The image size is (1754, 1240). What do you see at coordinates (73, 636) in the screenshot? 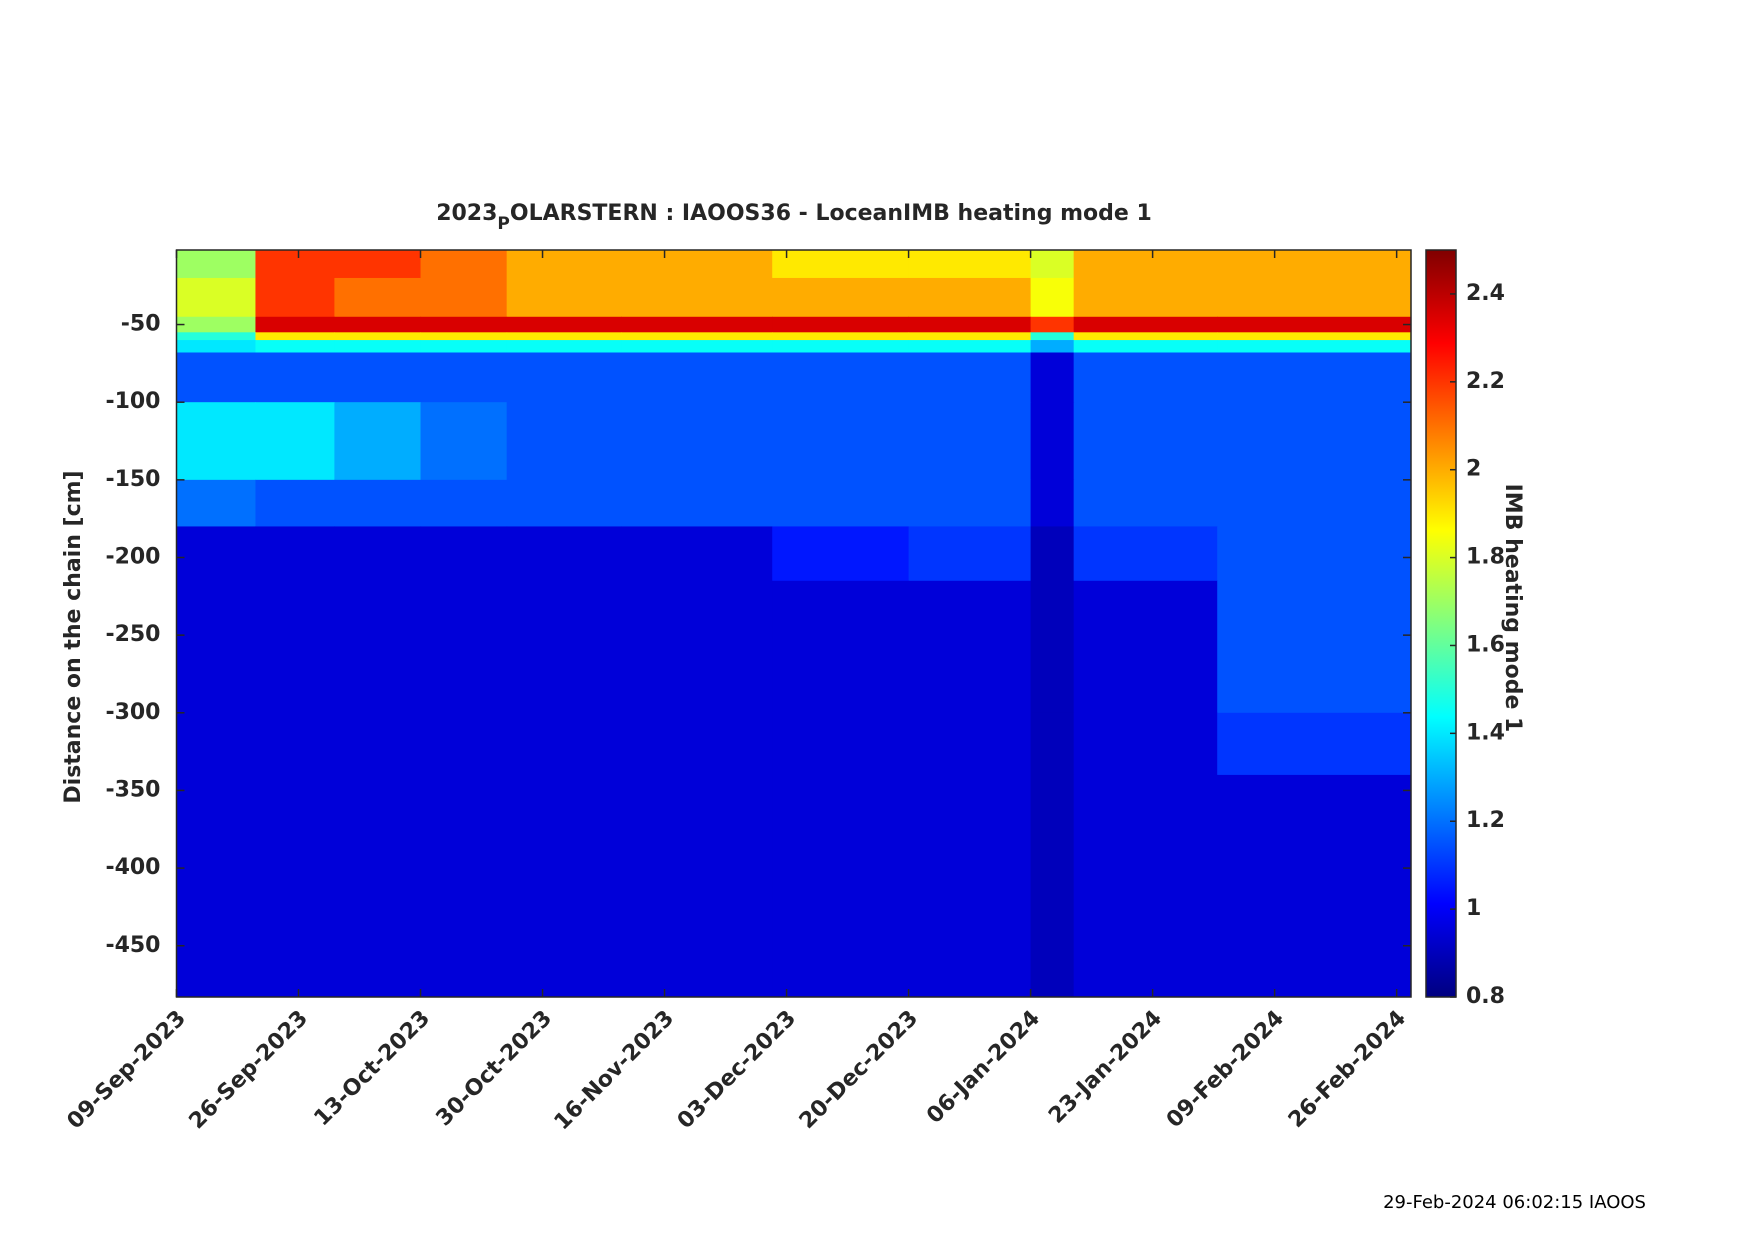
I see `y-axis-label: Distance on the chain [cm]` at bounding box center [73, 636].